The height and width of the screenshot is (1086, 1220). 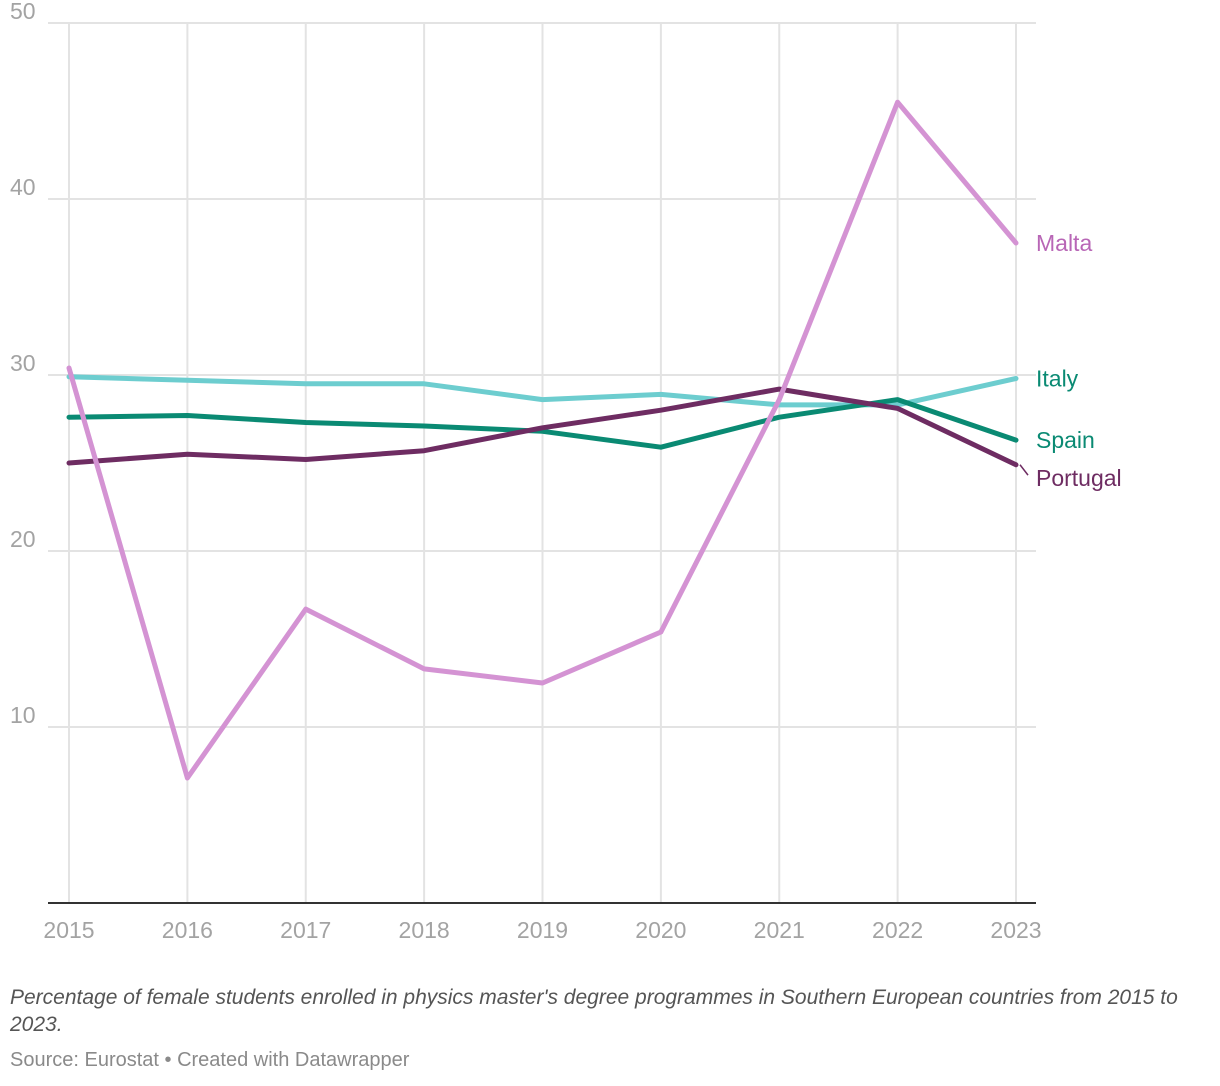 What do you see at coordinates (779, 930) in the screenshot?
I see `x-tick-label-2021: 2021` at bounding box center [779, 930].